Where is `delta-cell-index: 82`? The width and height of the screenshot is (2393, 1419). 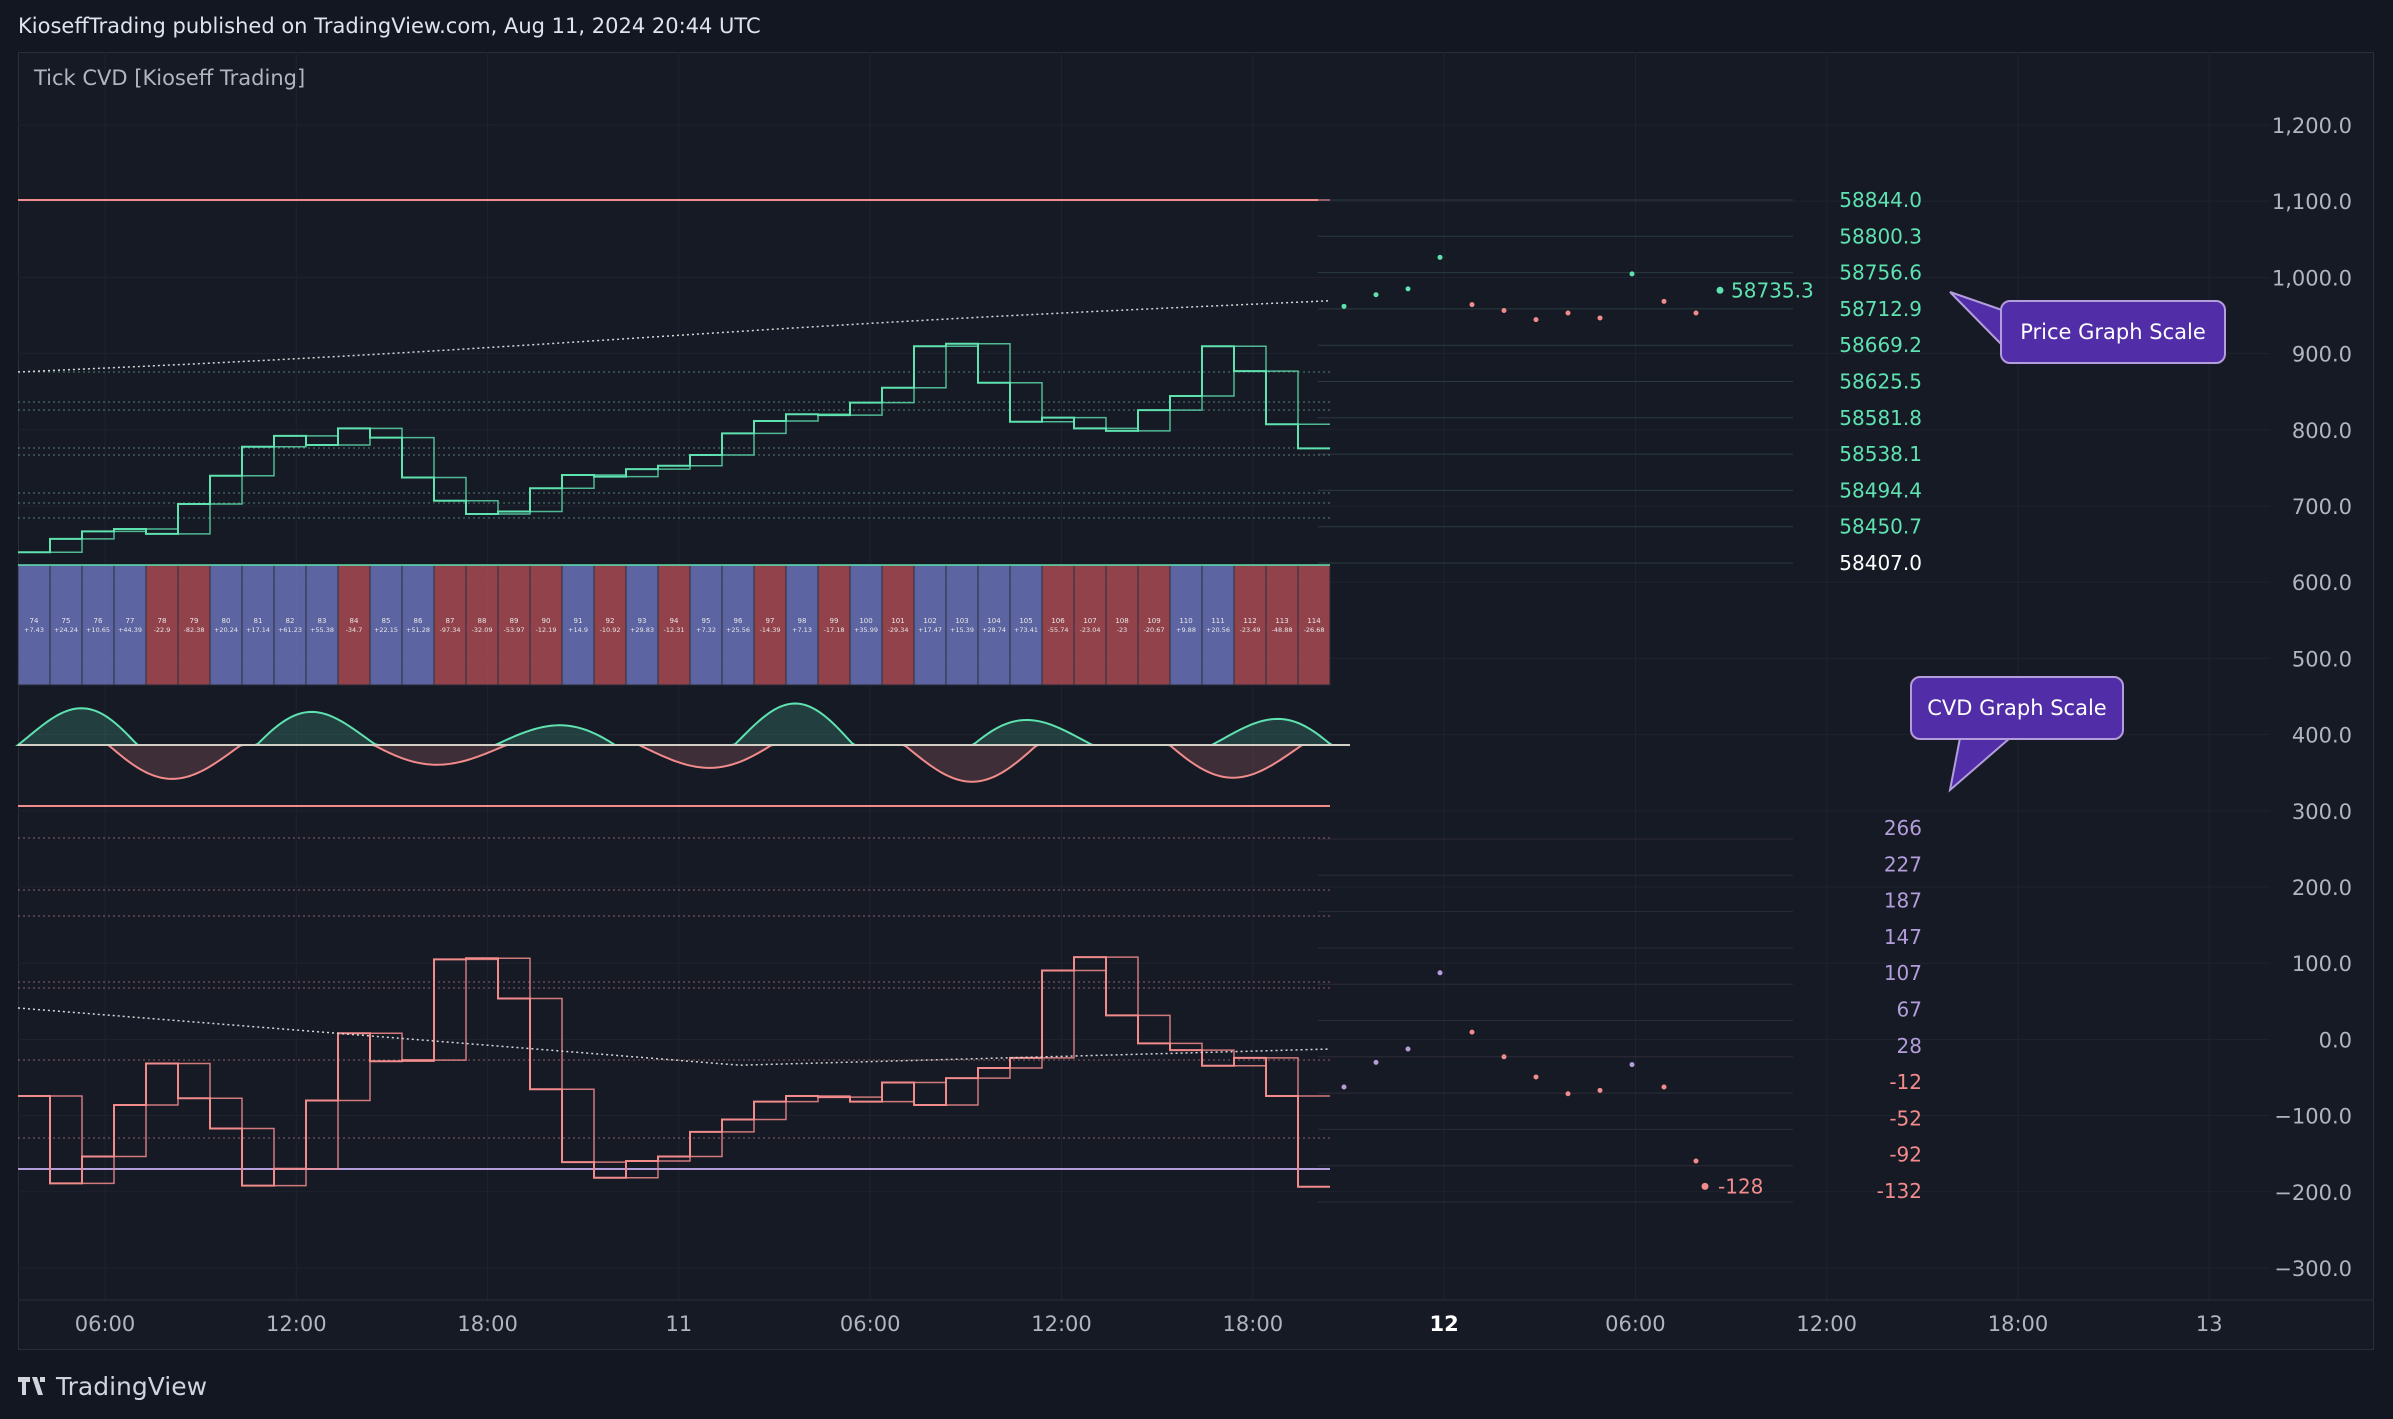 delta-cell-index: 82 is located at coordinates (290, 621).